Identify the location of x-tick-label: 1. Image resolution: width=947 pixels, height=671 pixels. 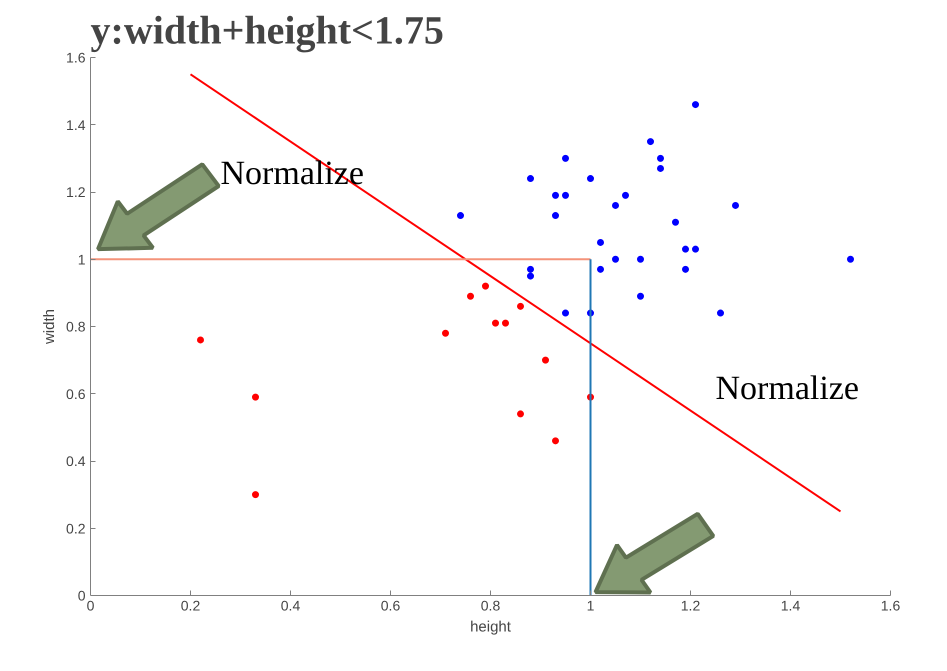
(590, 606).